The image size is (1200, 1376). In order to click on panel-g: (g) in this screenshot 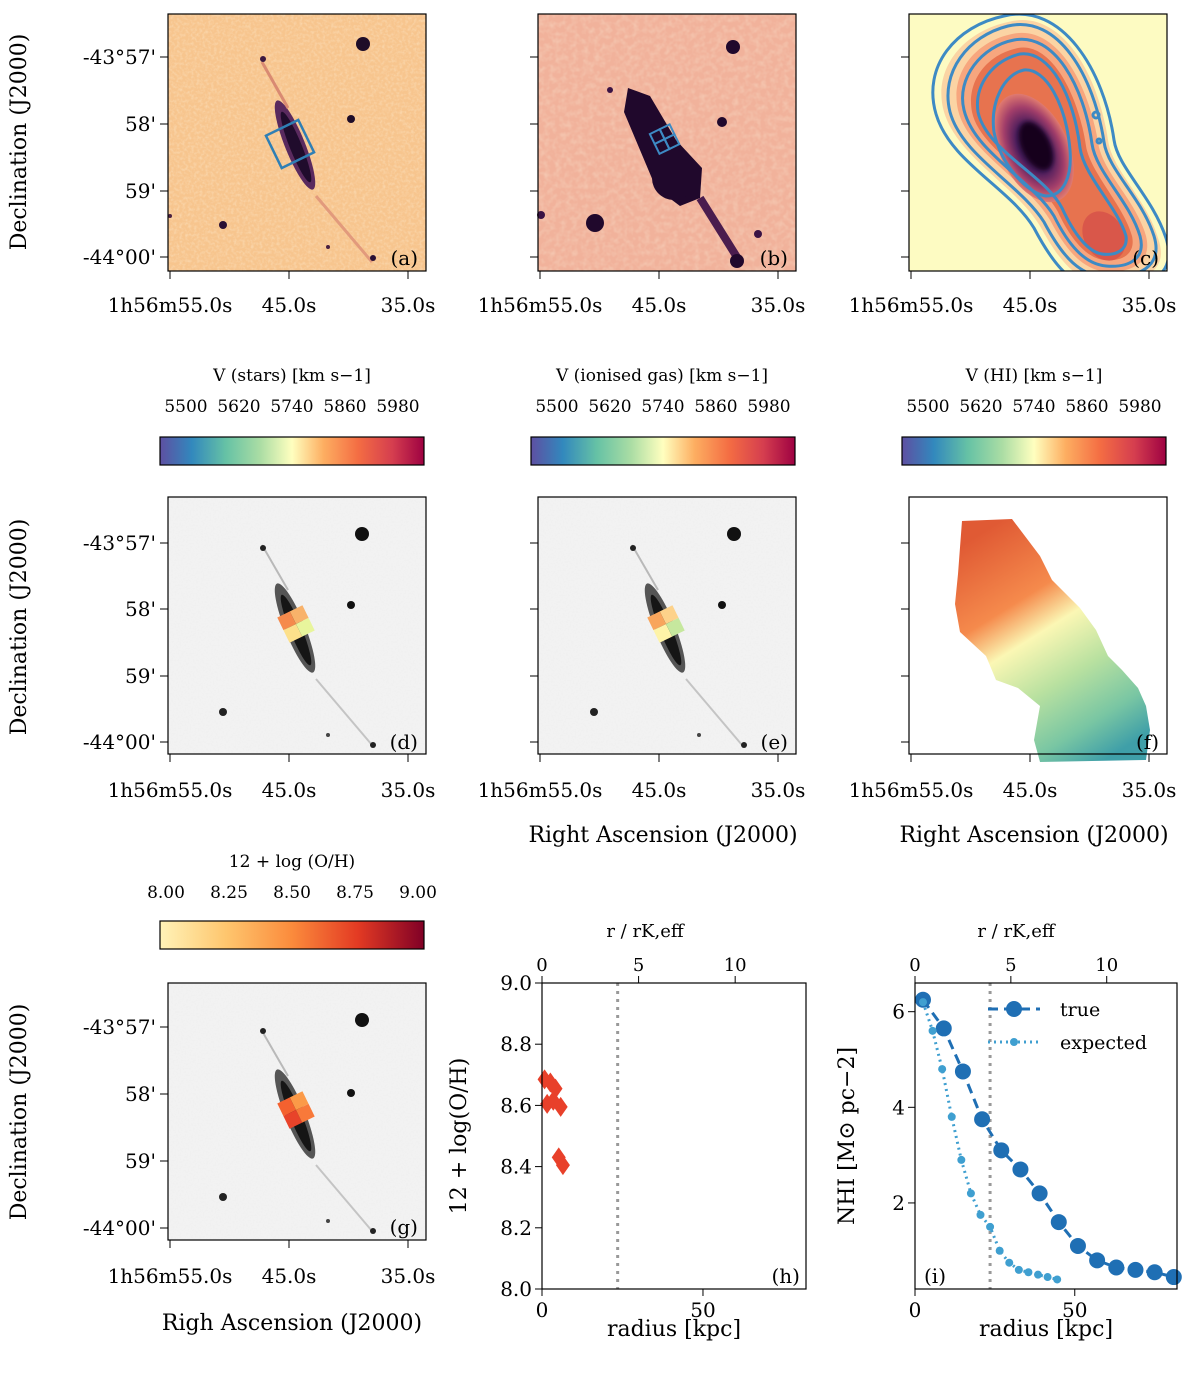, I will do `click(297, 1111)`.